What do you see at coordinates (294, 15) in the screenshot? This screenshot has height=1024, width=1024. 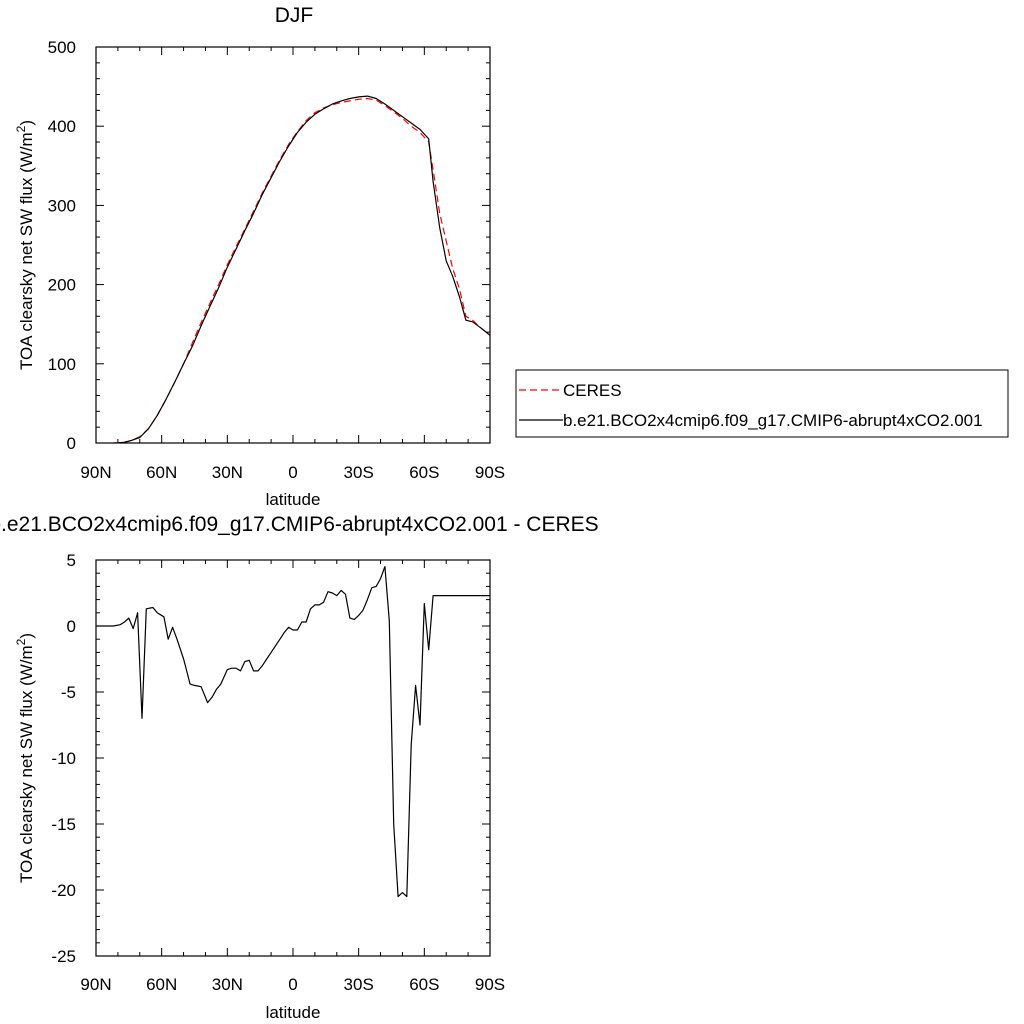 I see `chart-title: DJF` at bounding box center [294, 15].